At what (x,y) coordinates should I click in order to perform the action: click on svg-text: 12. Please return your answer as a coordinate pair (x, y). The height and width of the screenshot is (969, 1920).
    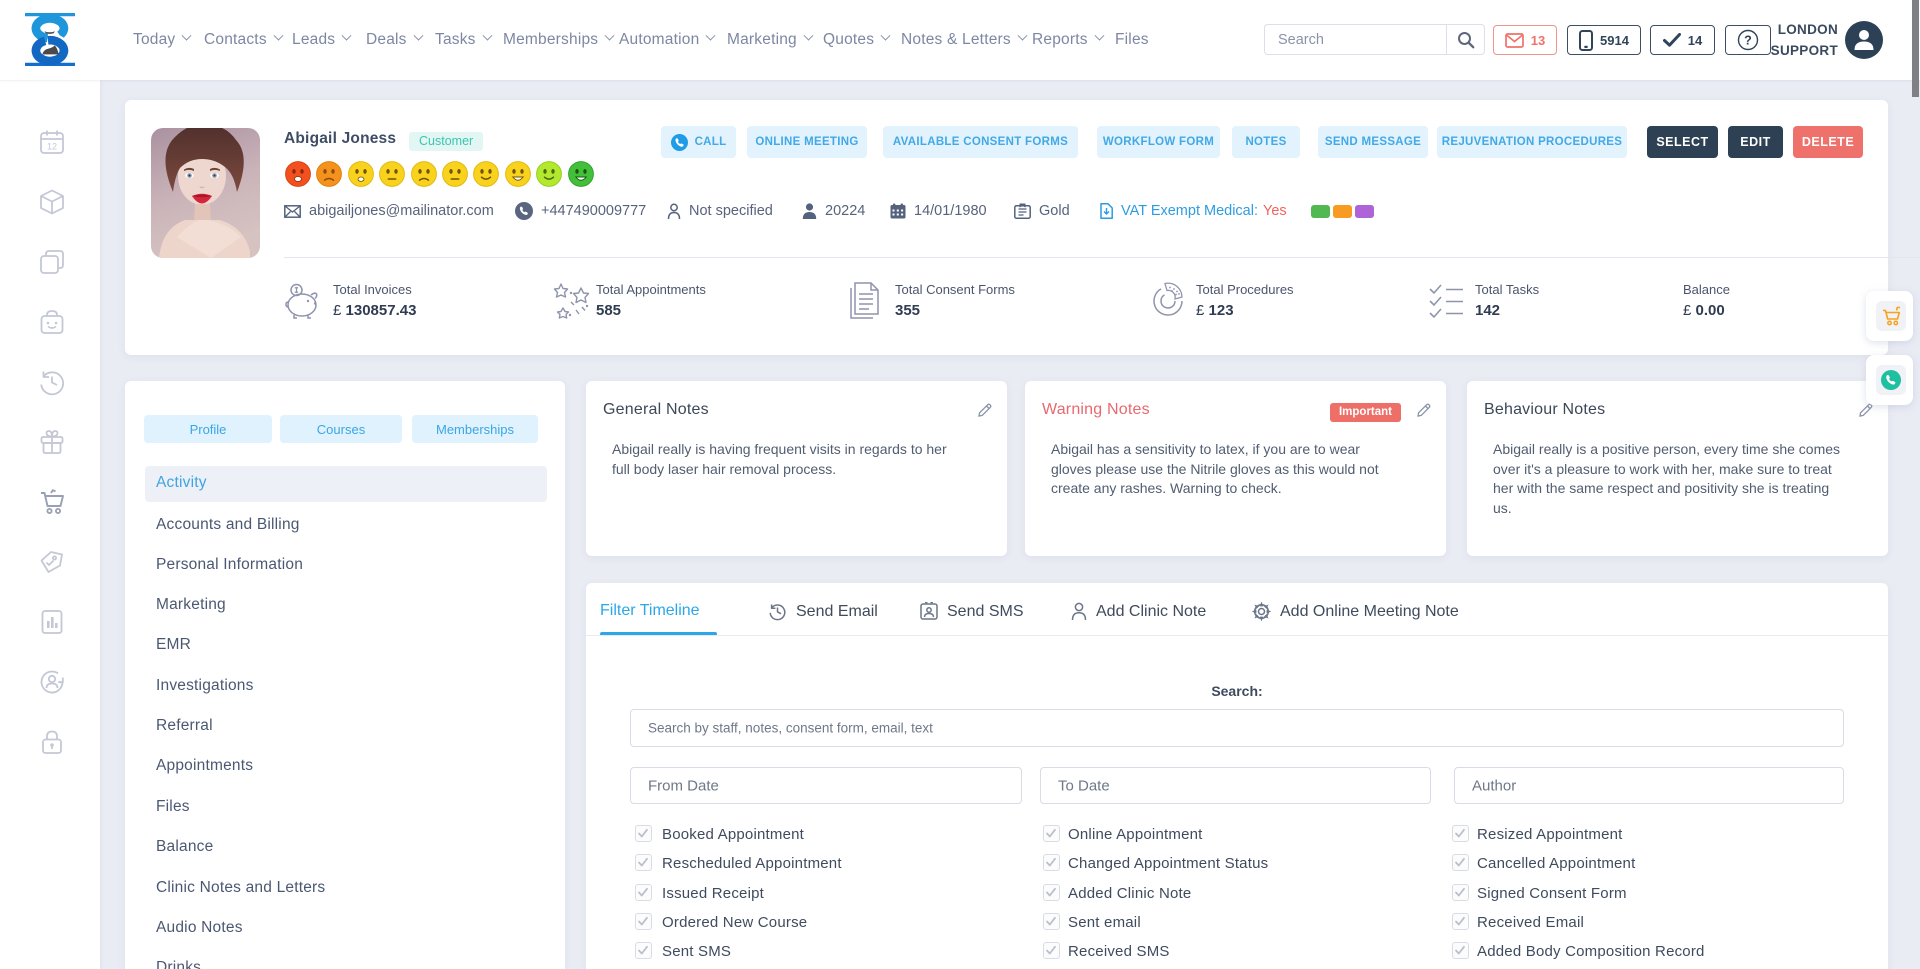
    Looking at the image, I should click on (52, 147).